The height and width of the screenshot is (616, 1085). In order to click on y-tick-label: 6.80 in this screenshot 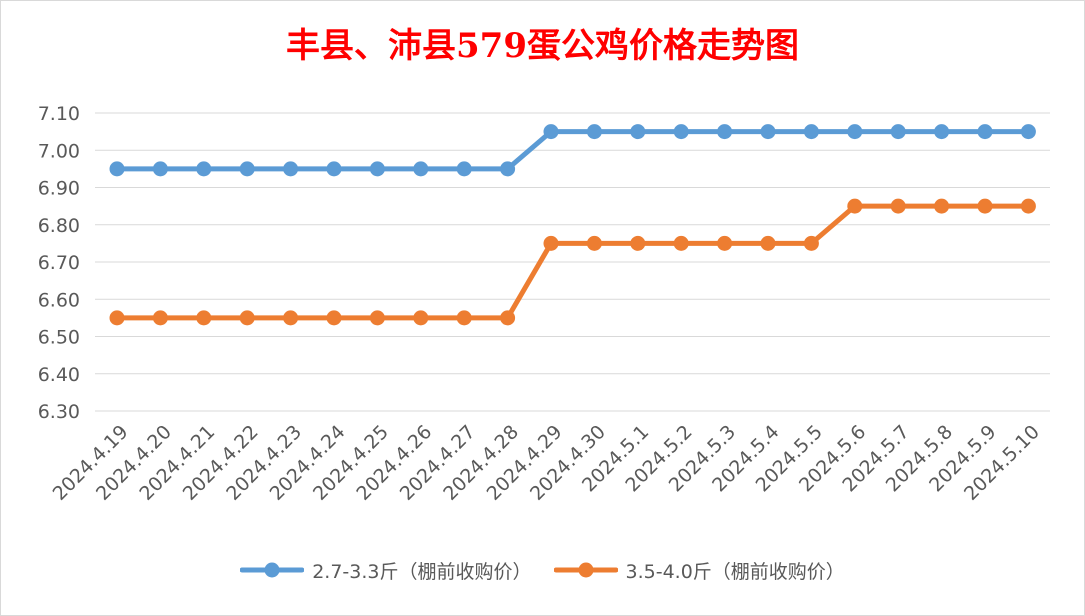, I will do `click(59, 226)`.